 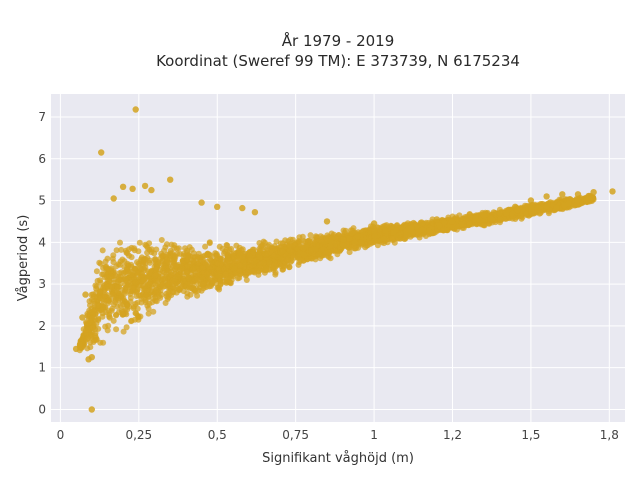 I want to click on x-tick-label: 1,2, so click(x=452, y=435).